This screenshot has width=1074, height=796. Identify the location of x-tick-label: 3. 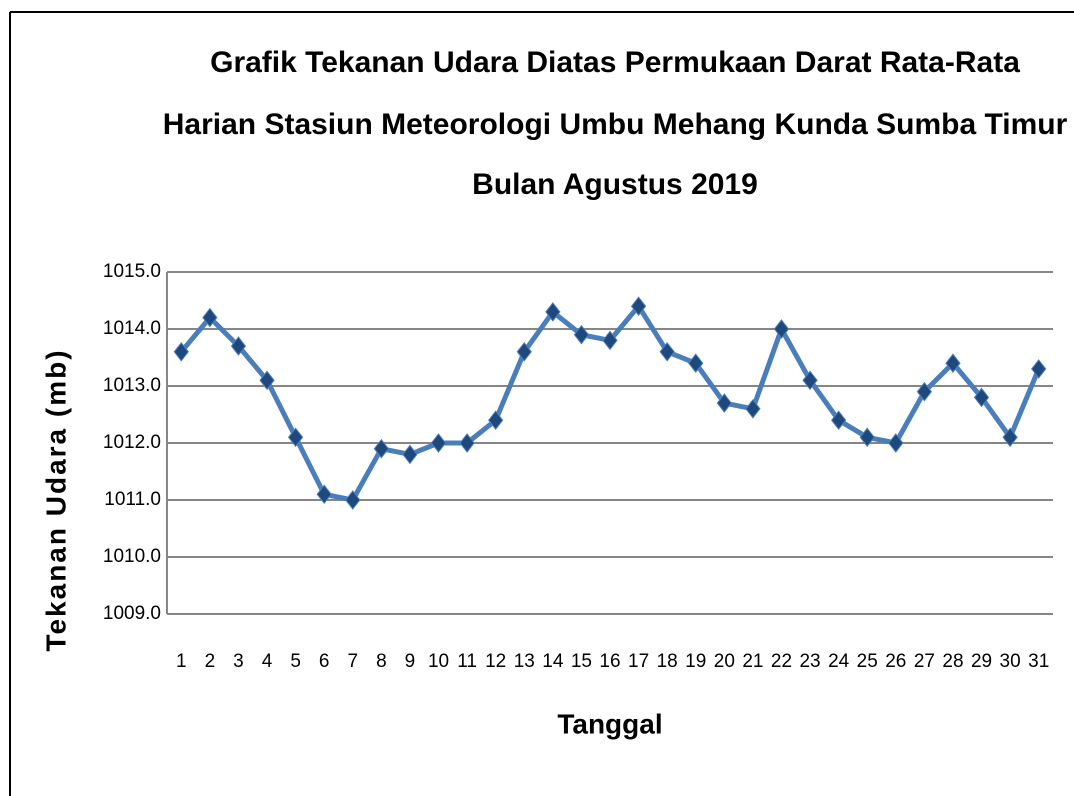
(238, 661).